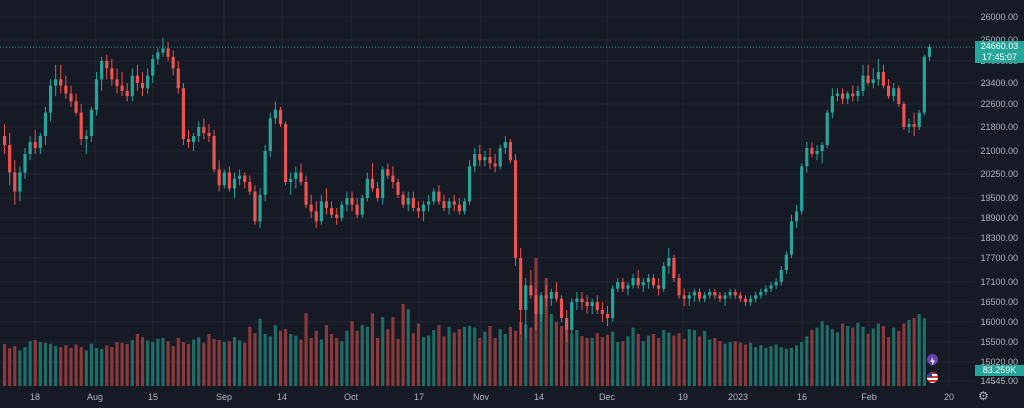 This screenshot has width=1024, height=408. What do you see at coordinates (999, 322) in the screenshot?
I see `price-tick-label: 16000.00` at bounding box center [999, 322].